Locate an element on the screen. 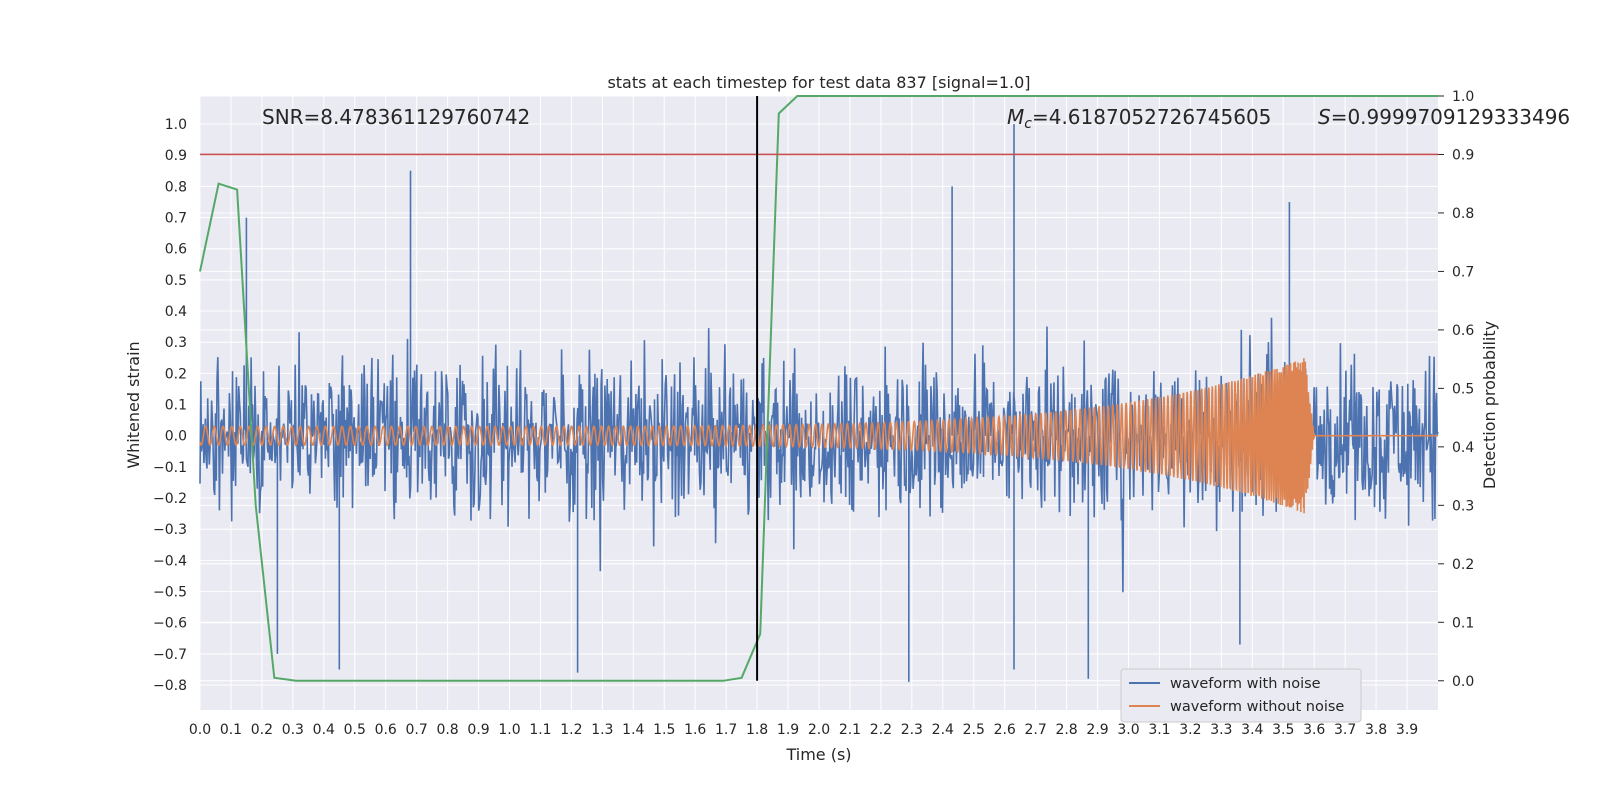 This screenshot has width=1600, height=800. x-tick-label: 1.8 is located at coordinates (757, 730).